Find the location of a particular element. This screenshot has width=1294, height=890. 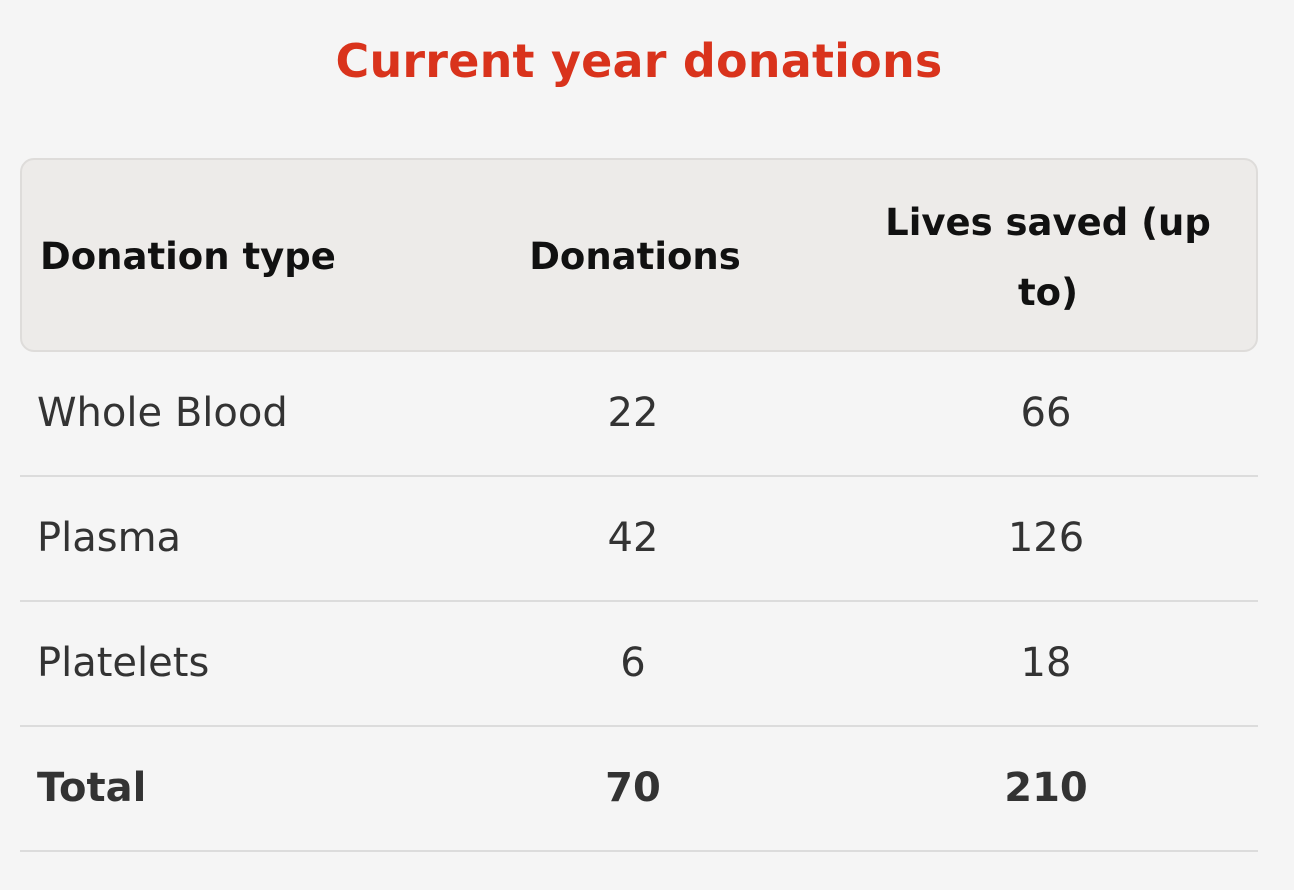

table-row: Whole Blood 22 66 is located at coordinates (639, 414).